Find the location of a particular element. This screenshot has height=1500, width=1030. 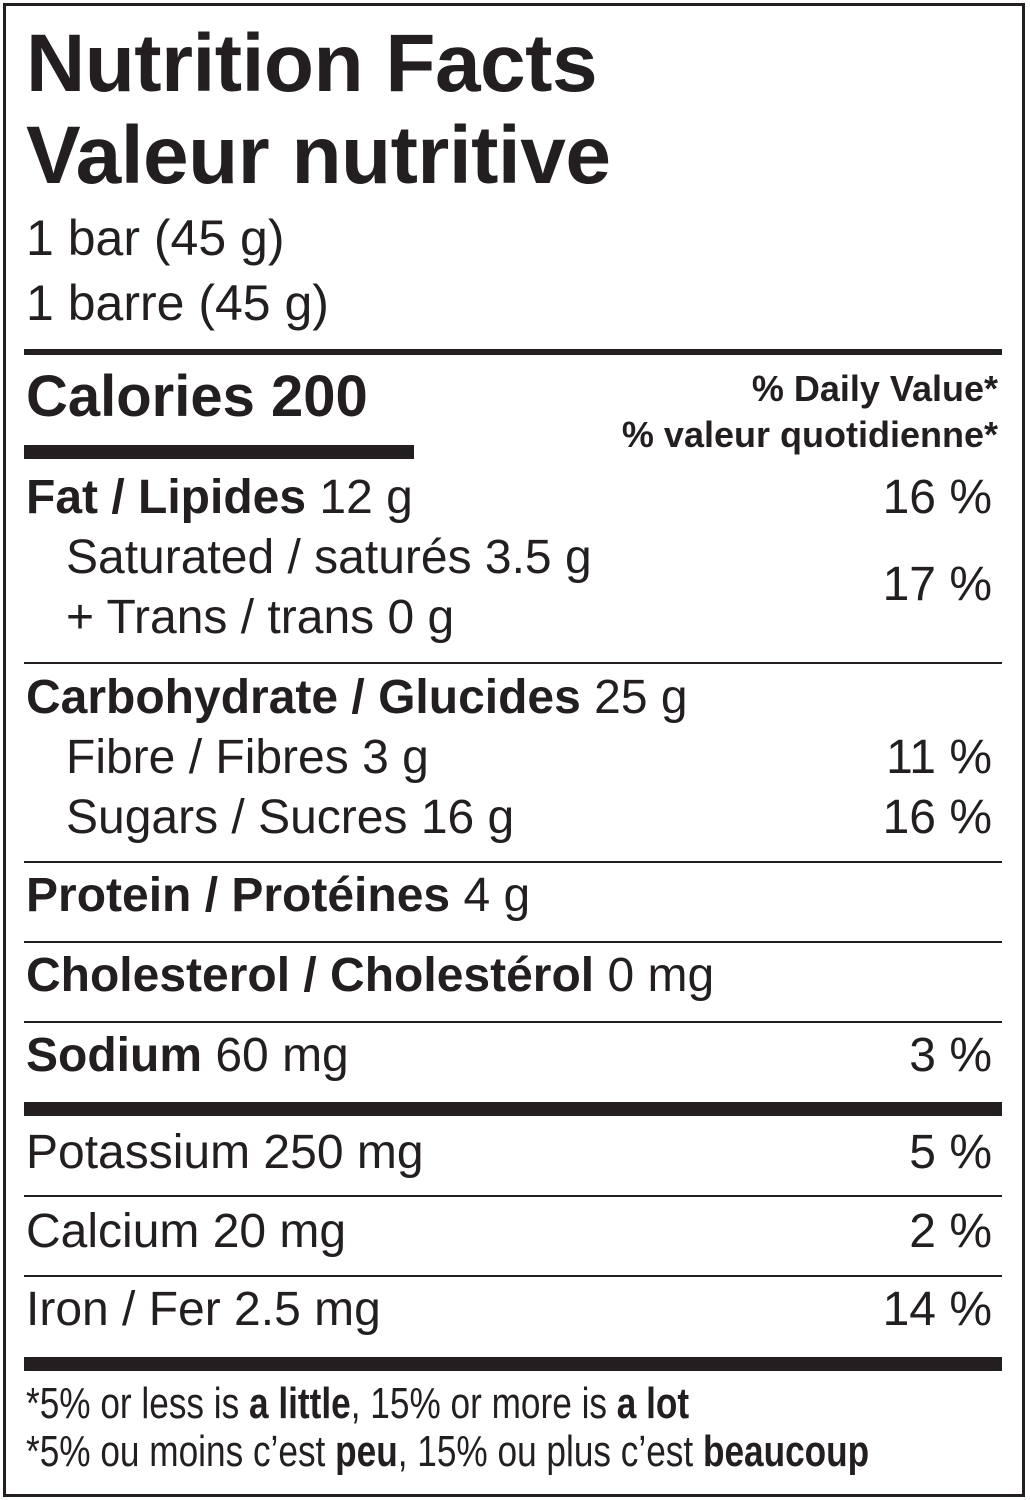

fibre-dv: 11 % is located at coordinates (939, 757).